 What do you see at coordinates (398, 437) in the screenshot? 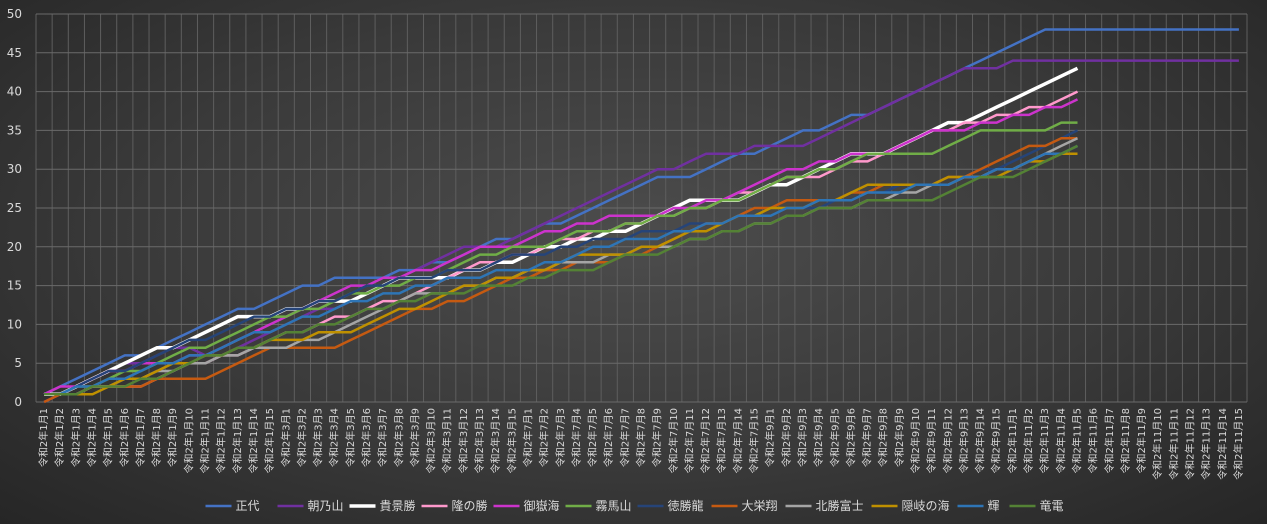
I see `x-tick-label: 令和2年3月8` at bounding box center [398, 437].